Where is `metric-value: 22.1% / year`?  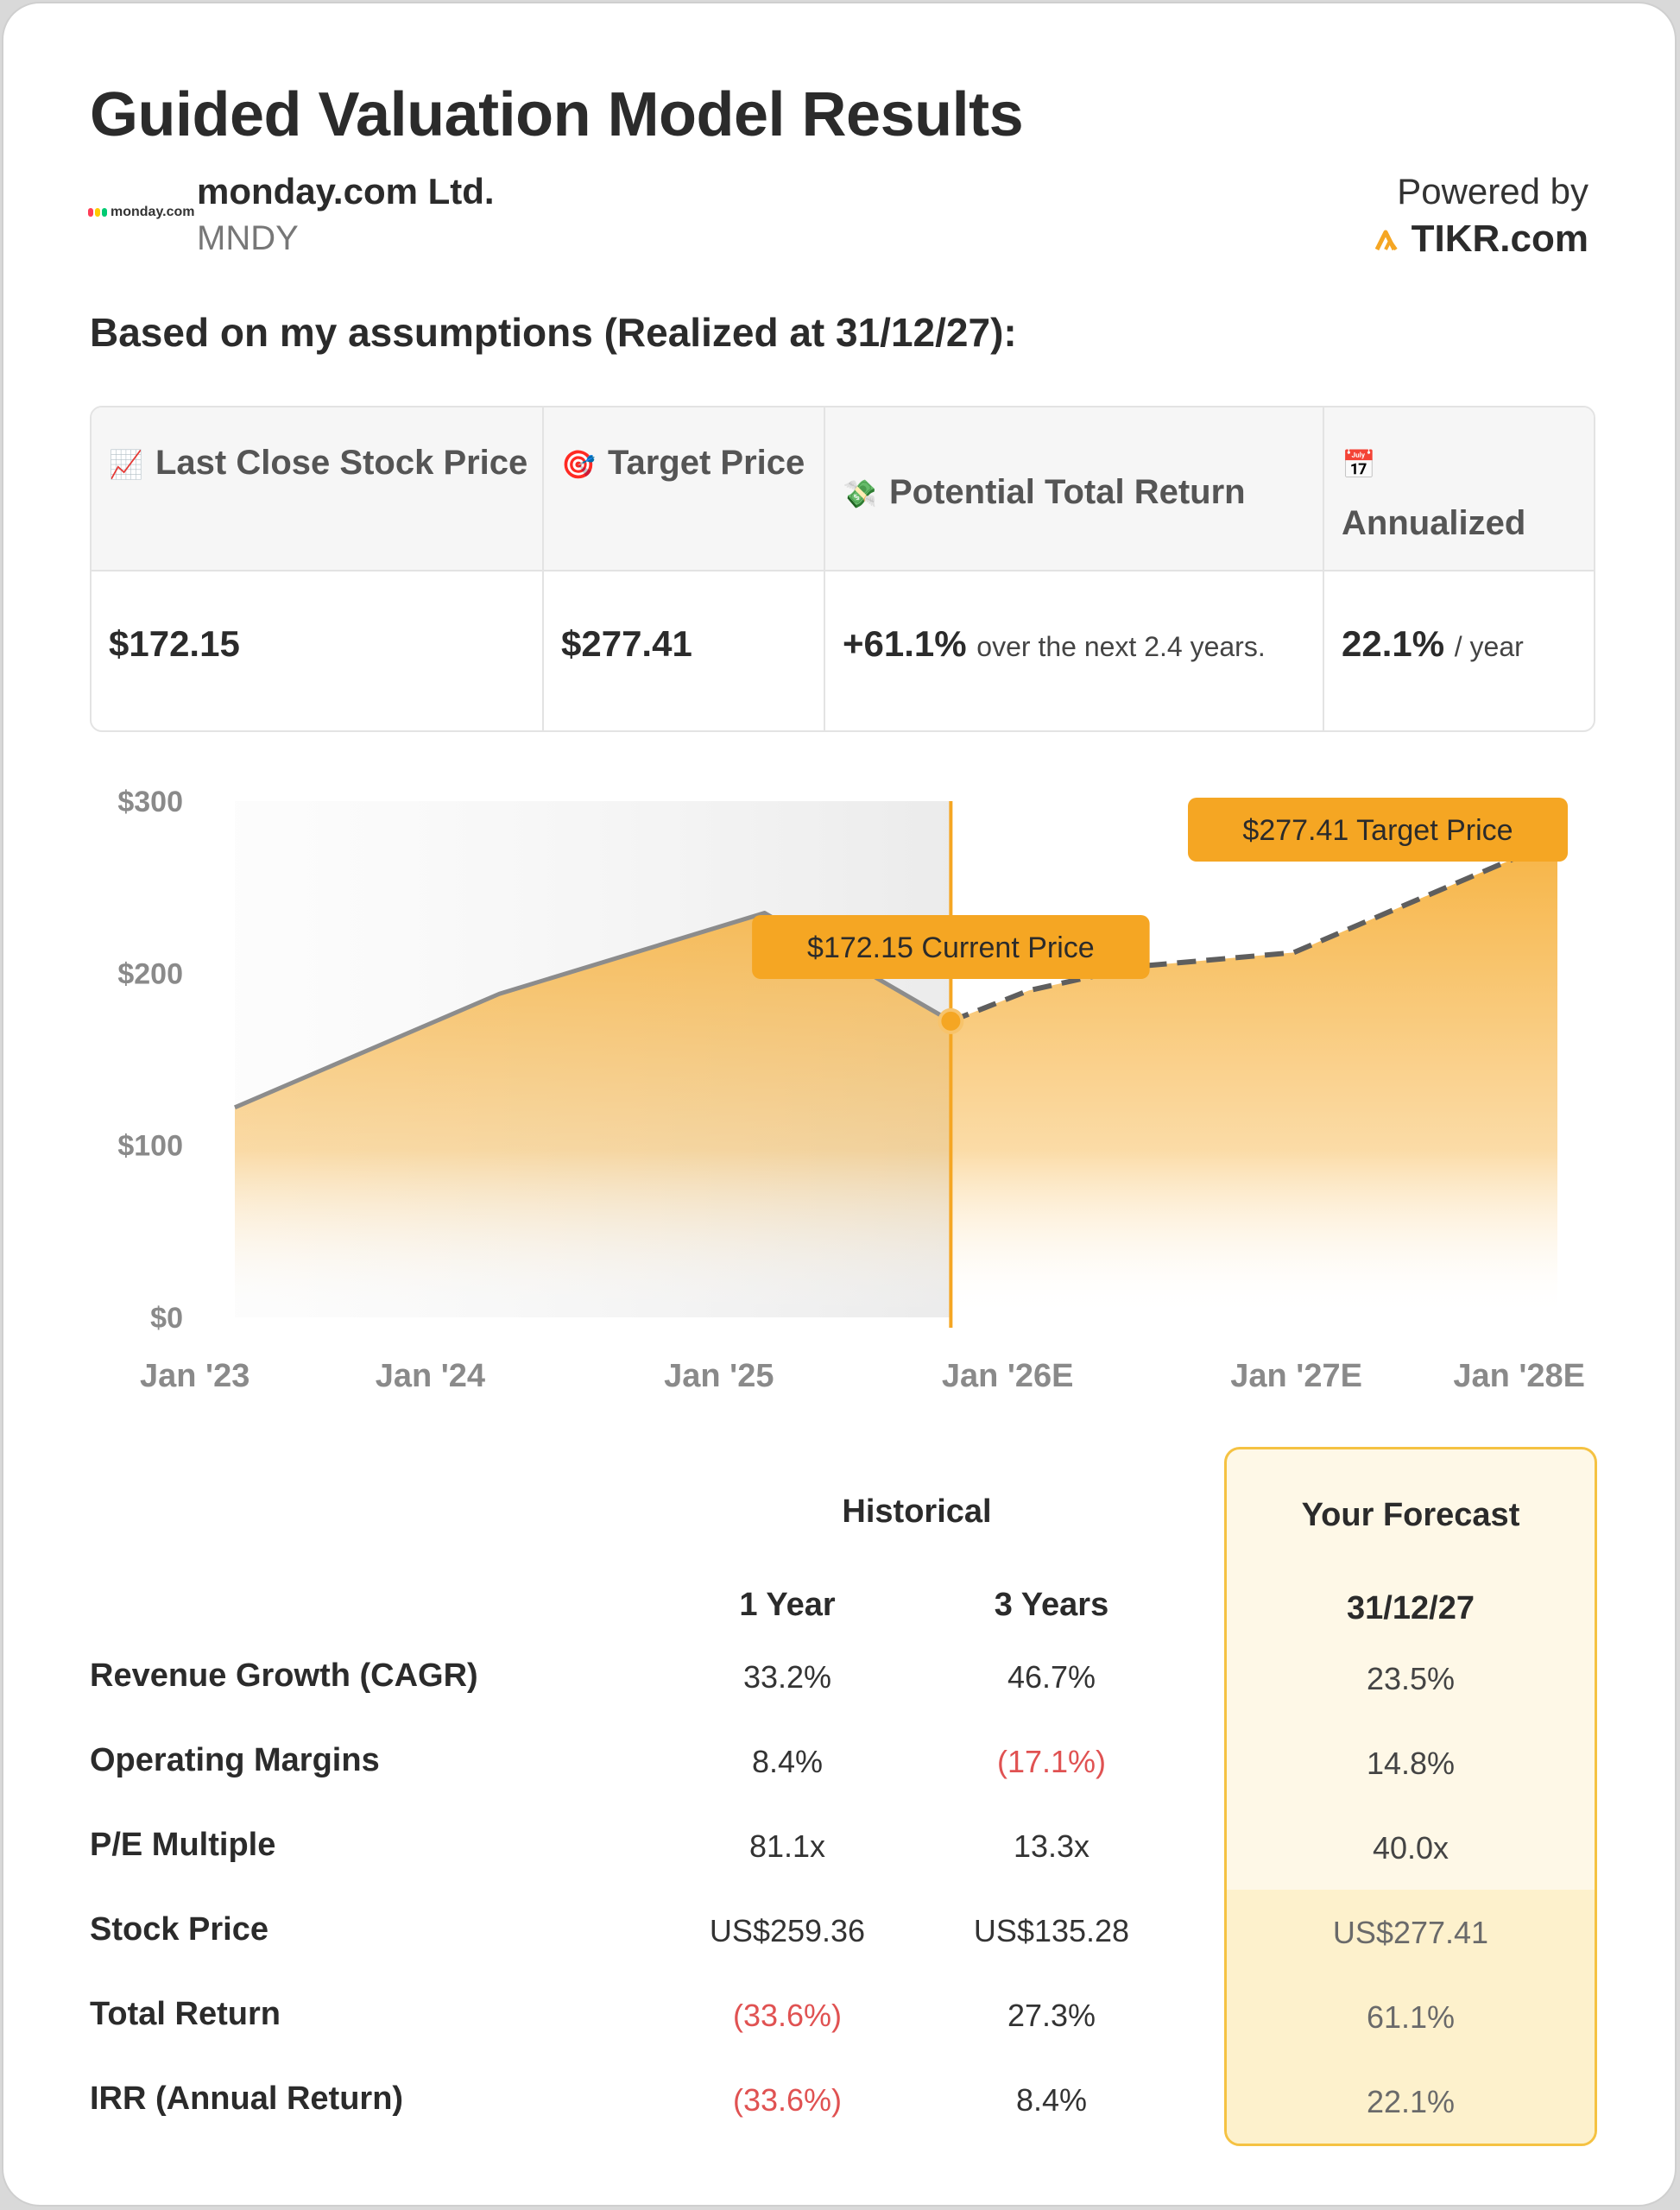
metric-value: 22.1% / year is located at coordinates (1433, 644).